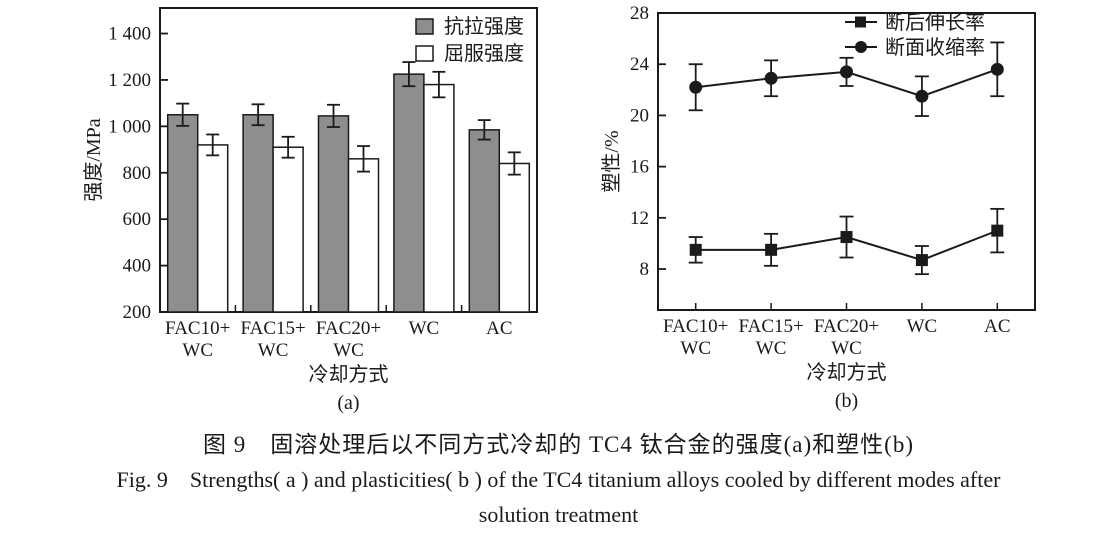 The image size is (1117, 547). What do you see at coordinates (129, 126) in the screenshot?
I see `y-tick-label: 1 000` at bounding box center [129, 126].